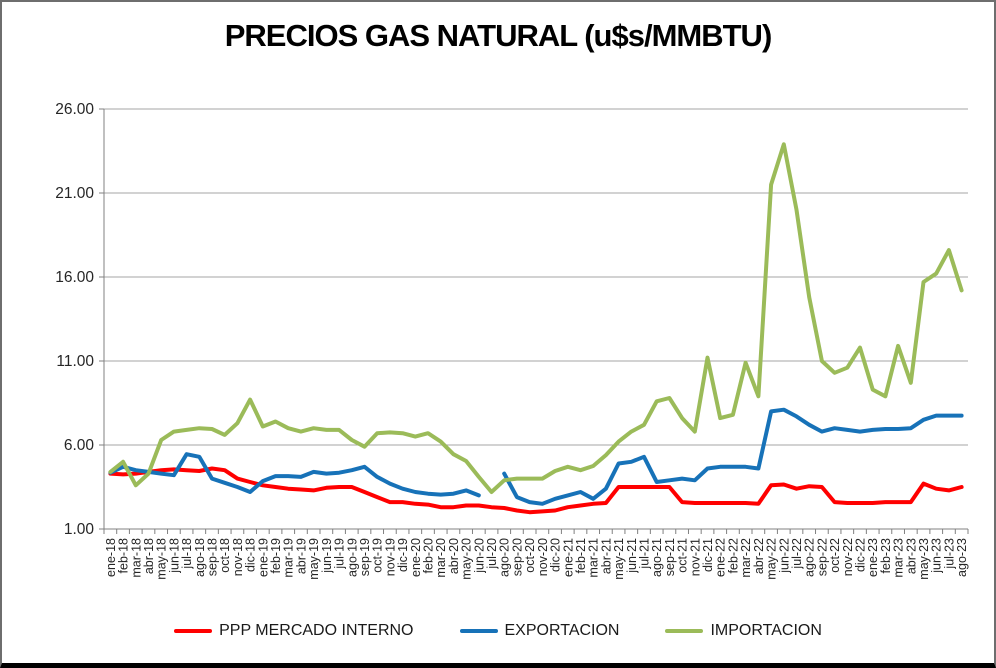 The image size is (996, 668). I want to click on x-axis-tick-label: jul-23, so click(949, 554).